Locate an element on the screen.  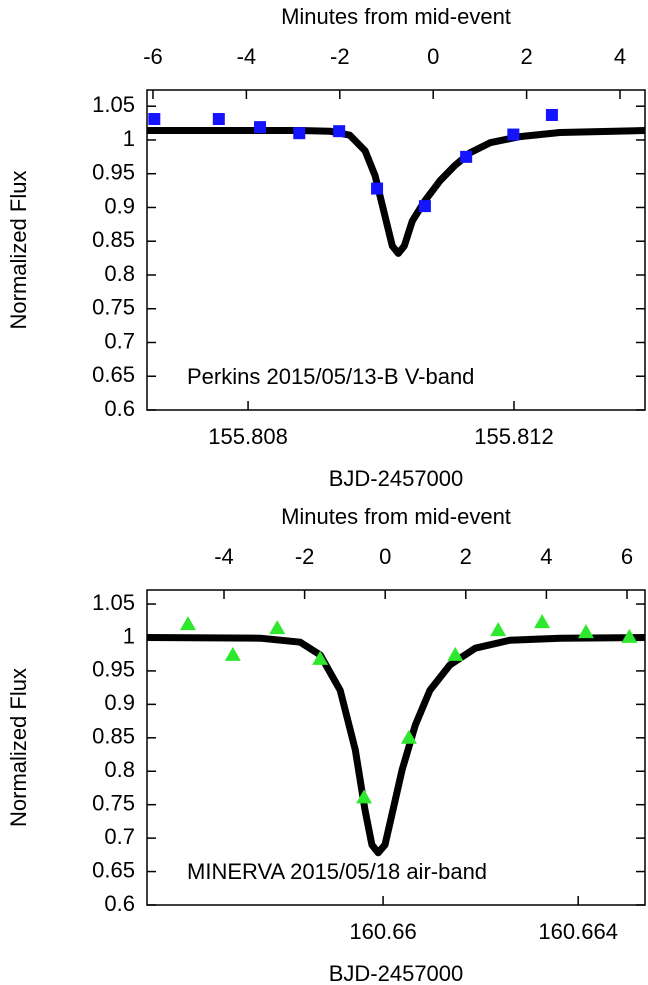
model-curve is located at coordinates (396, 192).